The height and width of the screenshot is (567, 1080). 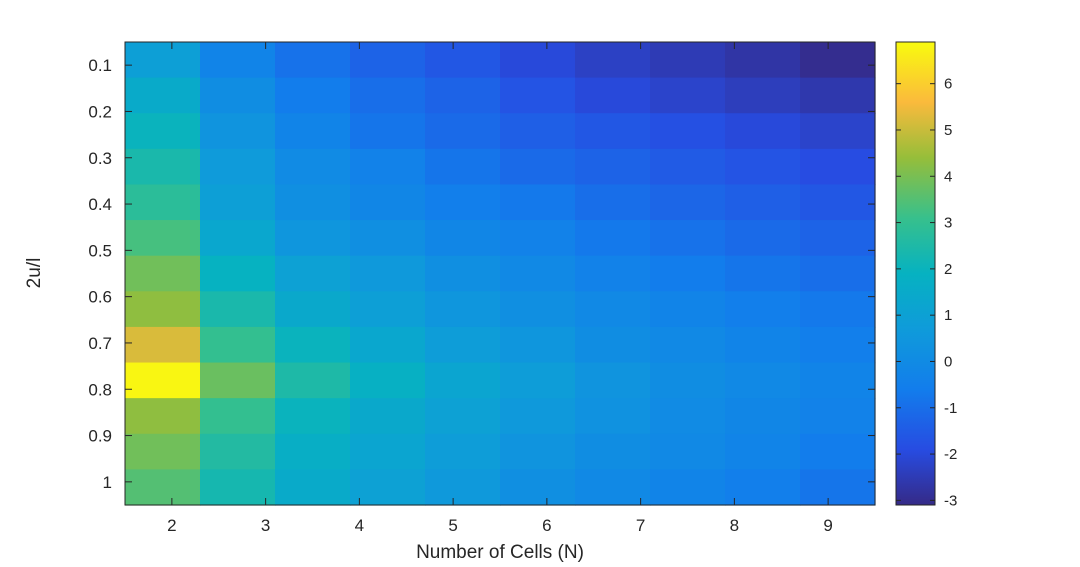 I want to click on colorbar-tick-label: -3, so click(x=950, y=500).